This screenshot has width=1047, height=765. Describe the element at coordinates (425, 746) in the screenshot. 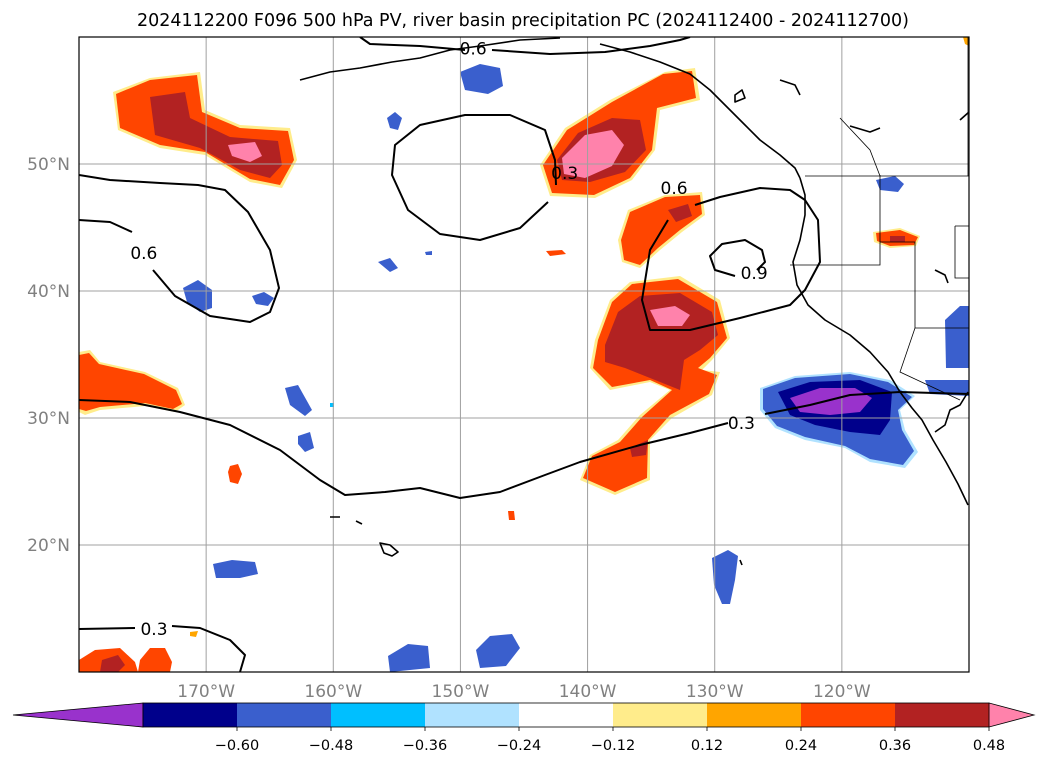

I see `colorbar-tick-label: −0.36` at that location.